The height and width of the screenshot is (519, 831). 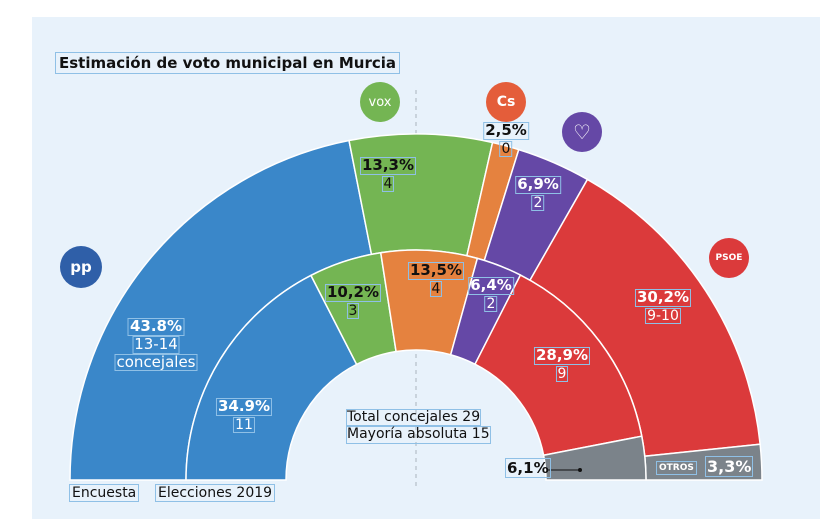 I want to click on inner-psoe-seats: 9, so click(x=562, y=374).